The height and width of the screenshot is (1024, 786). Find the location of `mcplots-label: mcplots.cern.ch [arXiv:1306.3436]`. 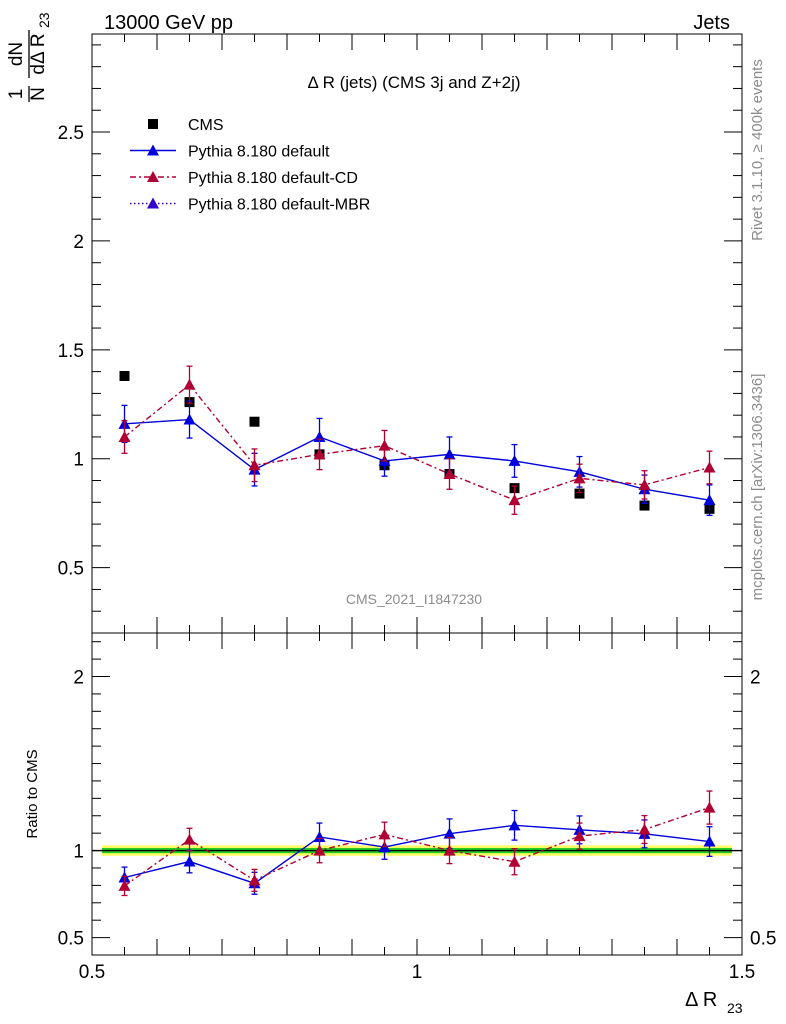

mcplots-label: mcplots.cern.ch [arXiv:1306.3436] is located at coordinates (757, 487).